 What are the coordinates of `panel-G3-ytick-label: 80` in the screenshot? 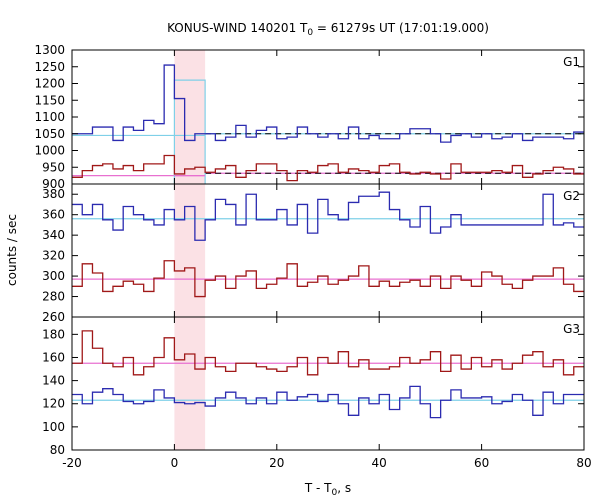 It's located at (57, 450).